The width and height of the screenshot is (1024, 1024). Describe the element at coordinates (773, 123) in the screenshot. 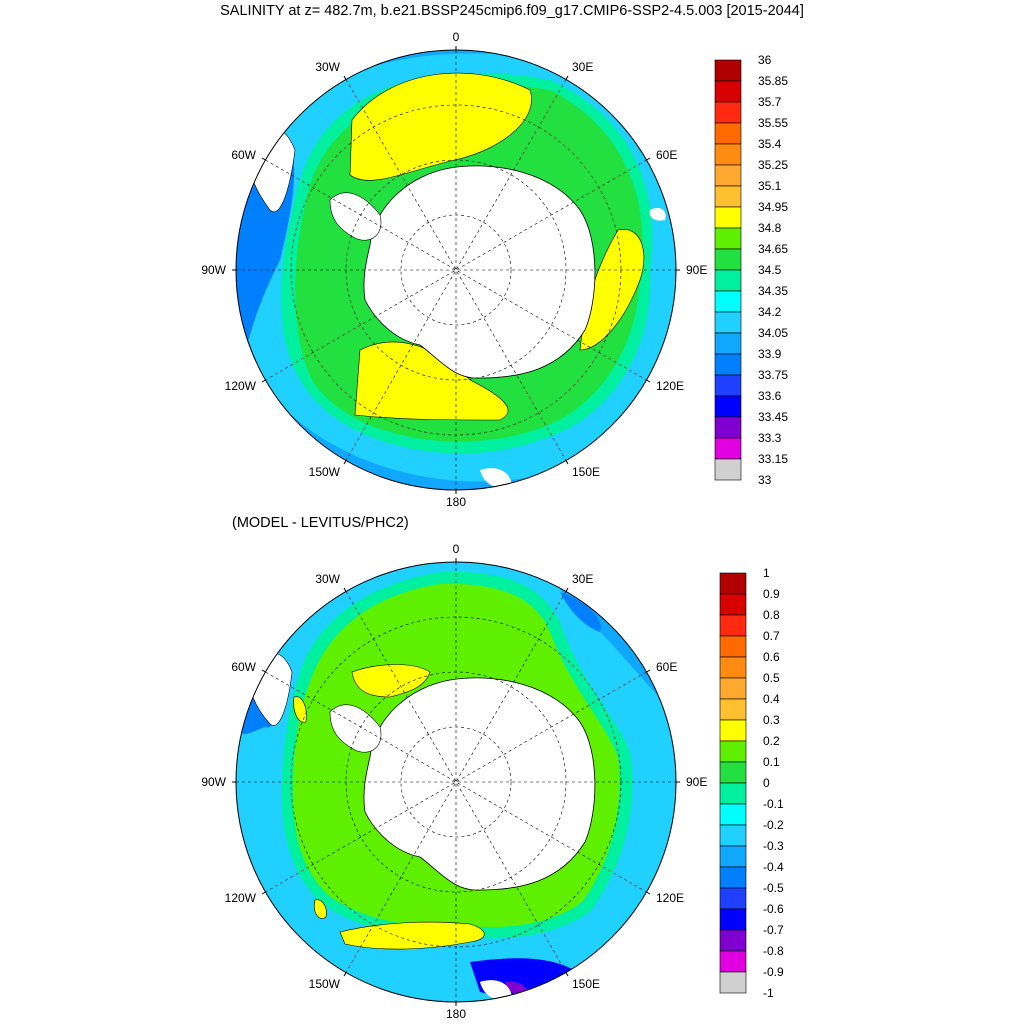

I see `colorbar-label: 35.55` at that location.